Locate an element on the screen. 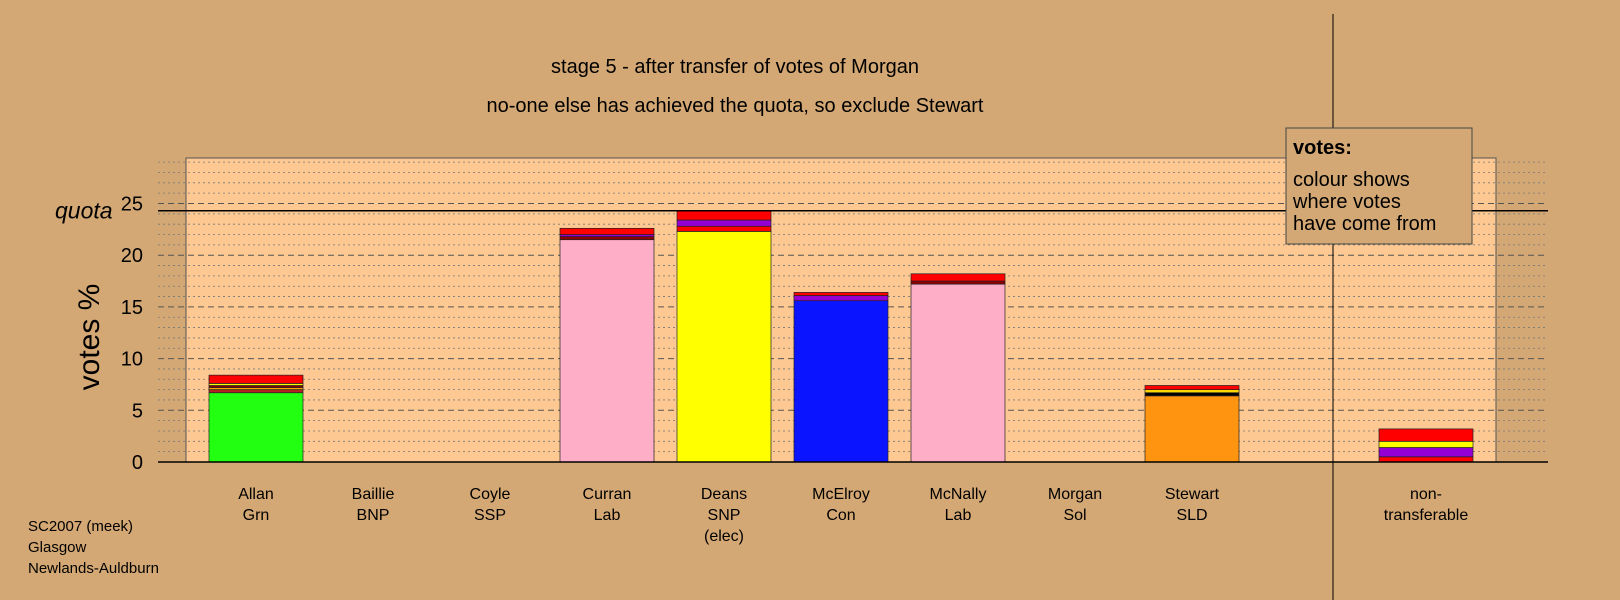 The height and width of the screenshot is (600, 1620). x-tick-label-name: Baillie is located at coordinates (373, 494).